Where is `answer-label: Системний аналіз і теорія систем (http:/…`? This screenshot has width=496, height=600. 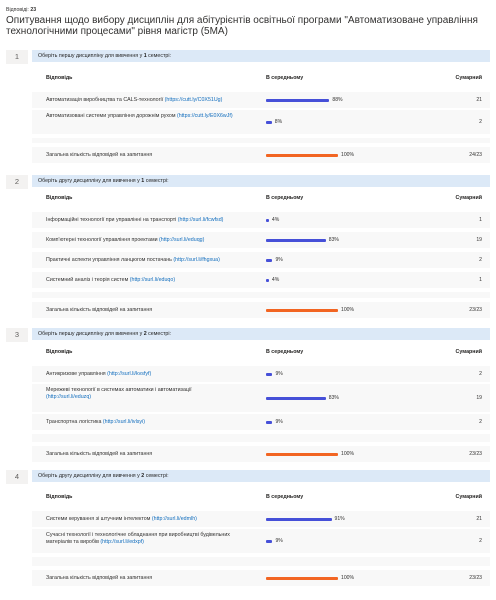 answer-label: Системний аналіз і теорія систем (http:/… is located at coordinates (153, 280).